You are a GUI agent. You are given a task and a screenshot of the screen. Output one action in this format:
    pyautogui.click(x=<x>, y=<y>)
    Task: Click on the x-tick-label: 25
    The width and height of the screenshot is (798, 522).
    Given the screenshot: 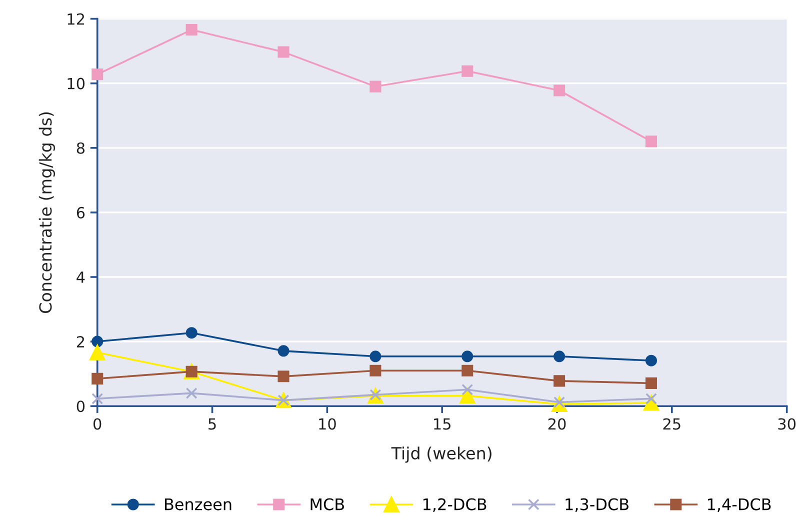 What is the action you would take?
    pyautogui.click(x=671, y=424)
    